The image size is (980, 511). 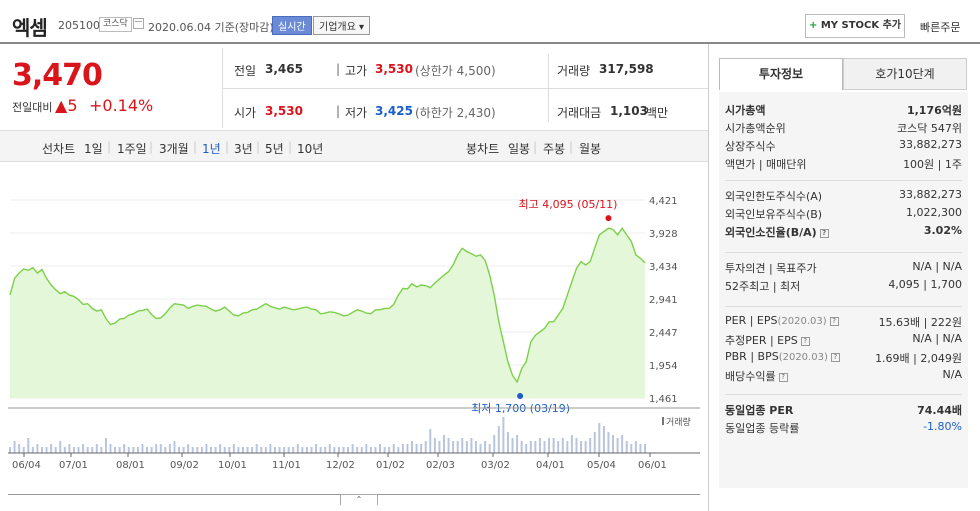 I want to click on info-label: 동일업종 등락률, so click(x=762, y=428).